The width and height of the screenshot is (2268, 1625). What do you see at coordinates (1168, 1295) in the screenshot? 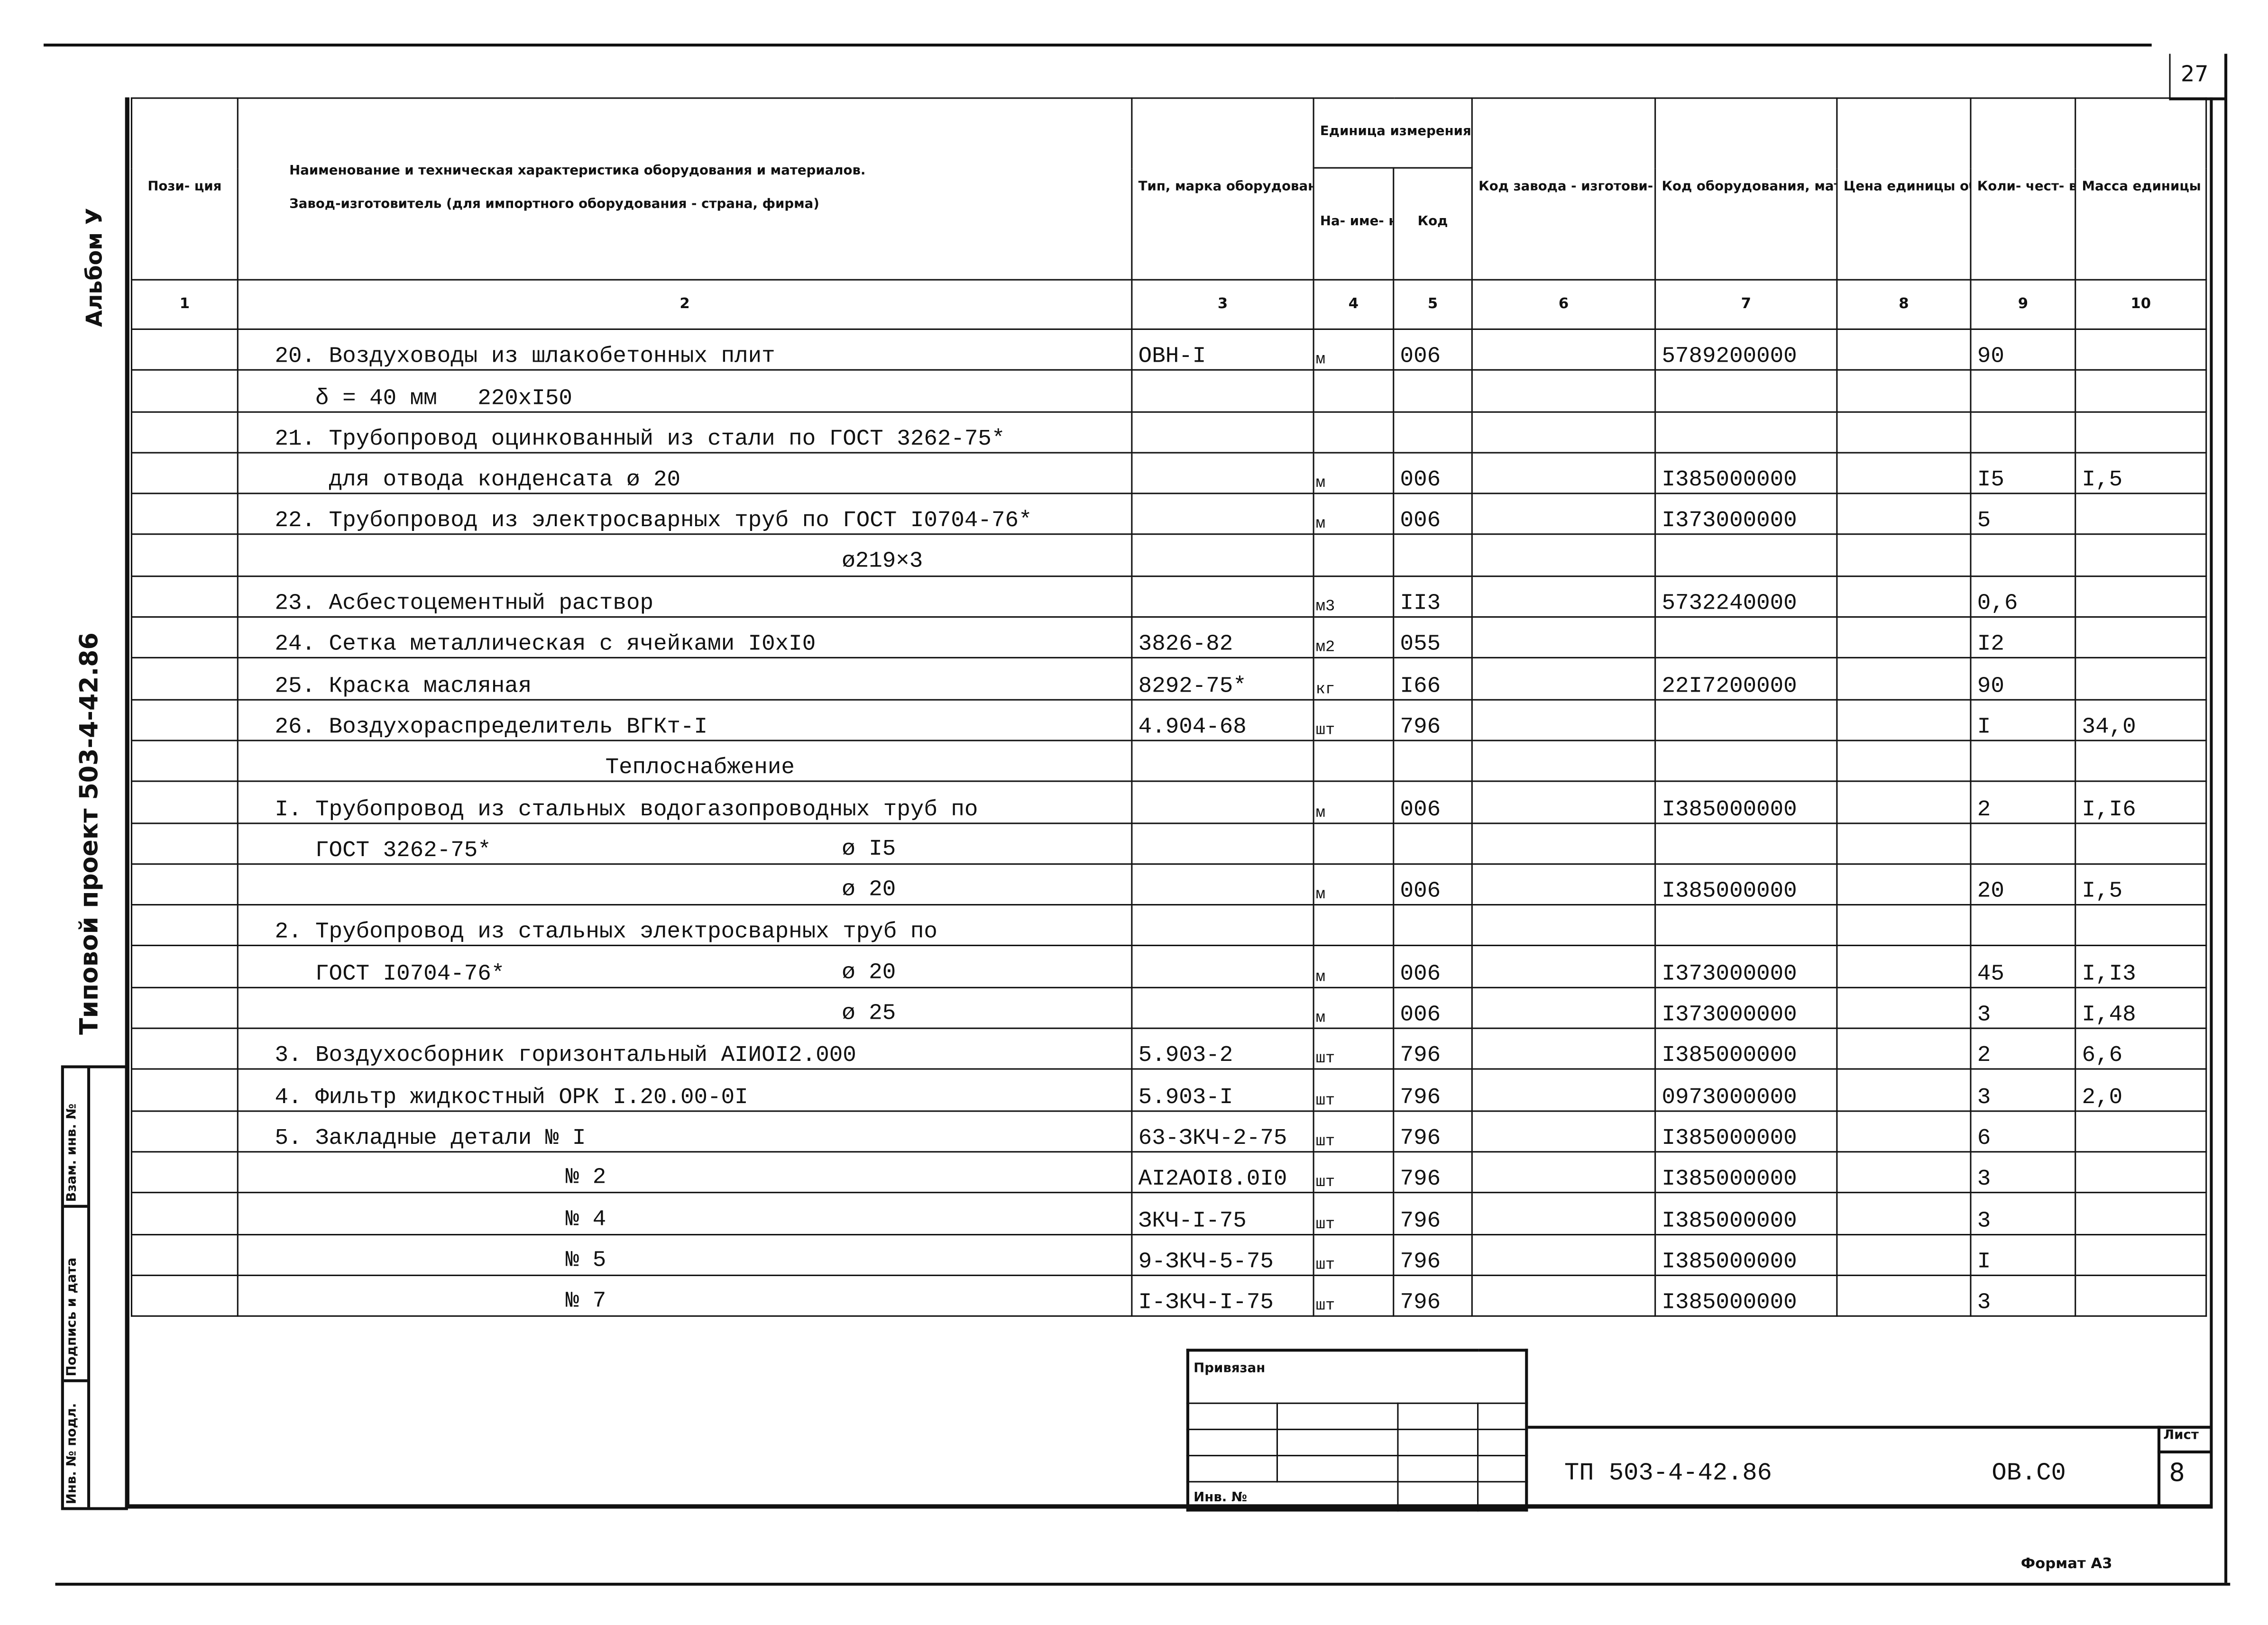
I see `table-row: № 7 I-ЗКЧ-I-75 шт 796 I385000000 3` at bounding box center [1168, 1295].